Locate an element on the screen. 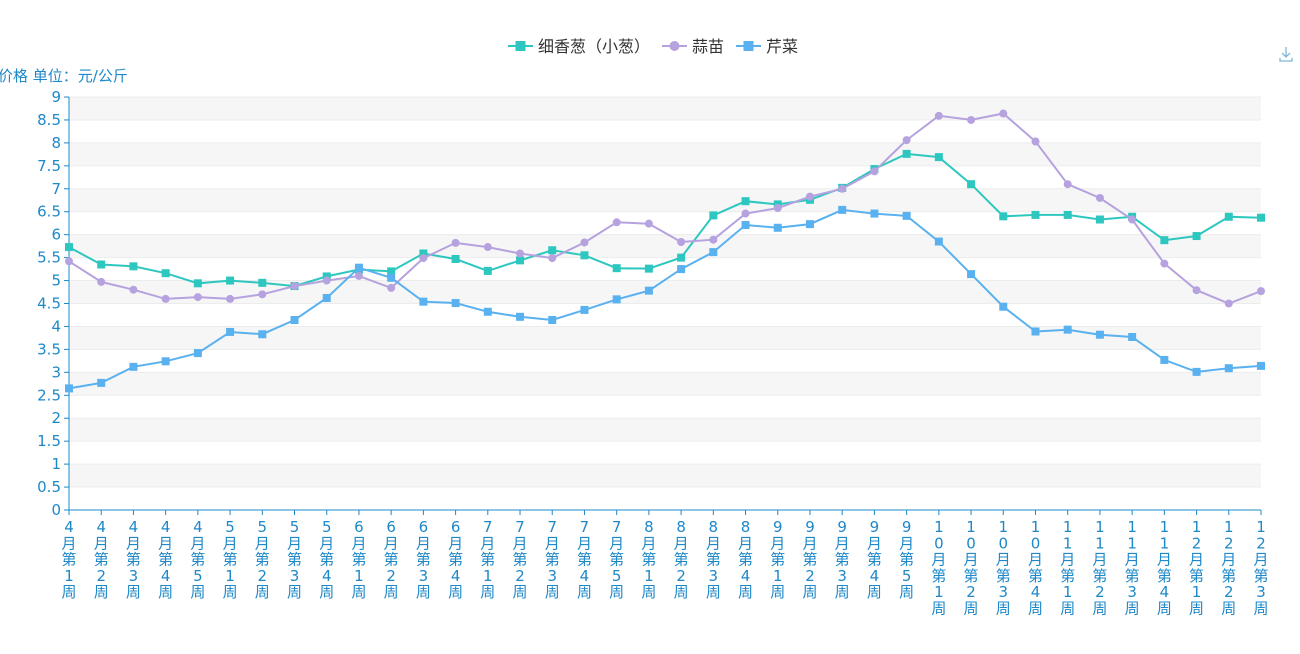 The image size is (1300, 654). legend: 细香葱（小葱） 蒜苗 芹菜 is located at coordinates (653, 46).